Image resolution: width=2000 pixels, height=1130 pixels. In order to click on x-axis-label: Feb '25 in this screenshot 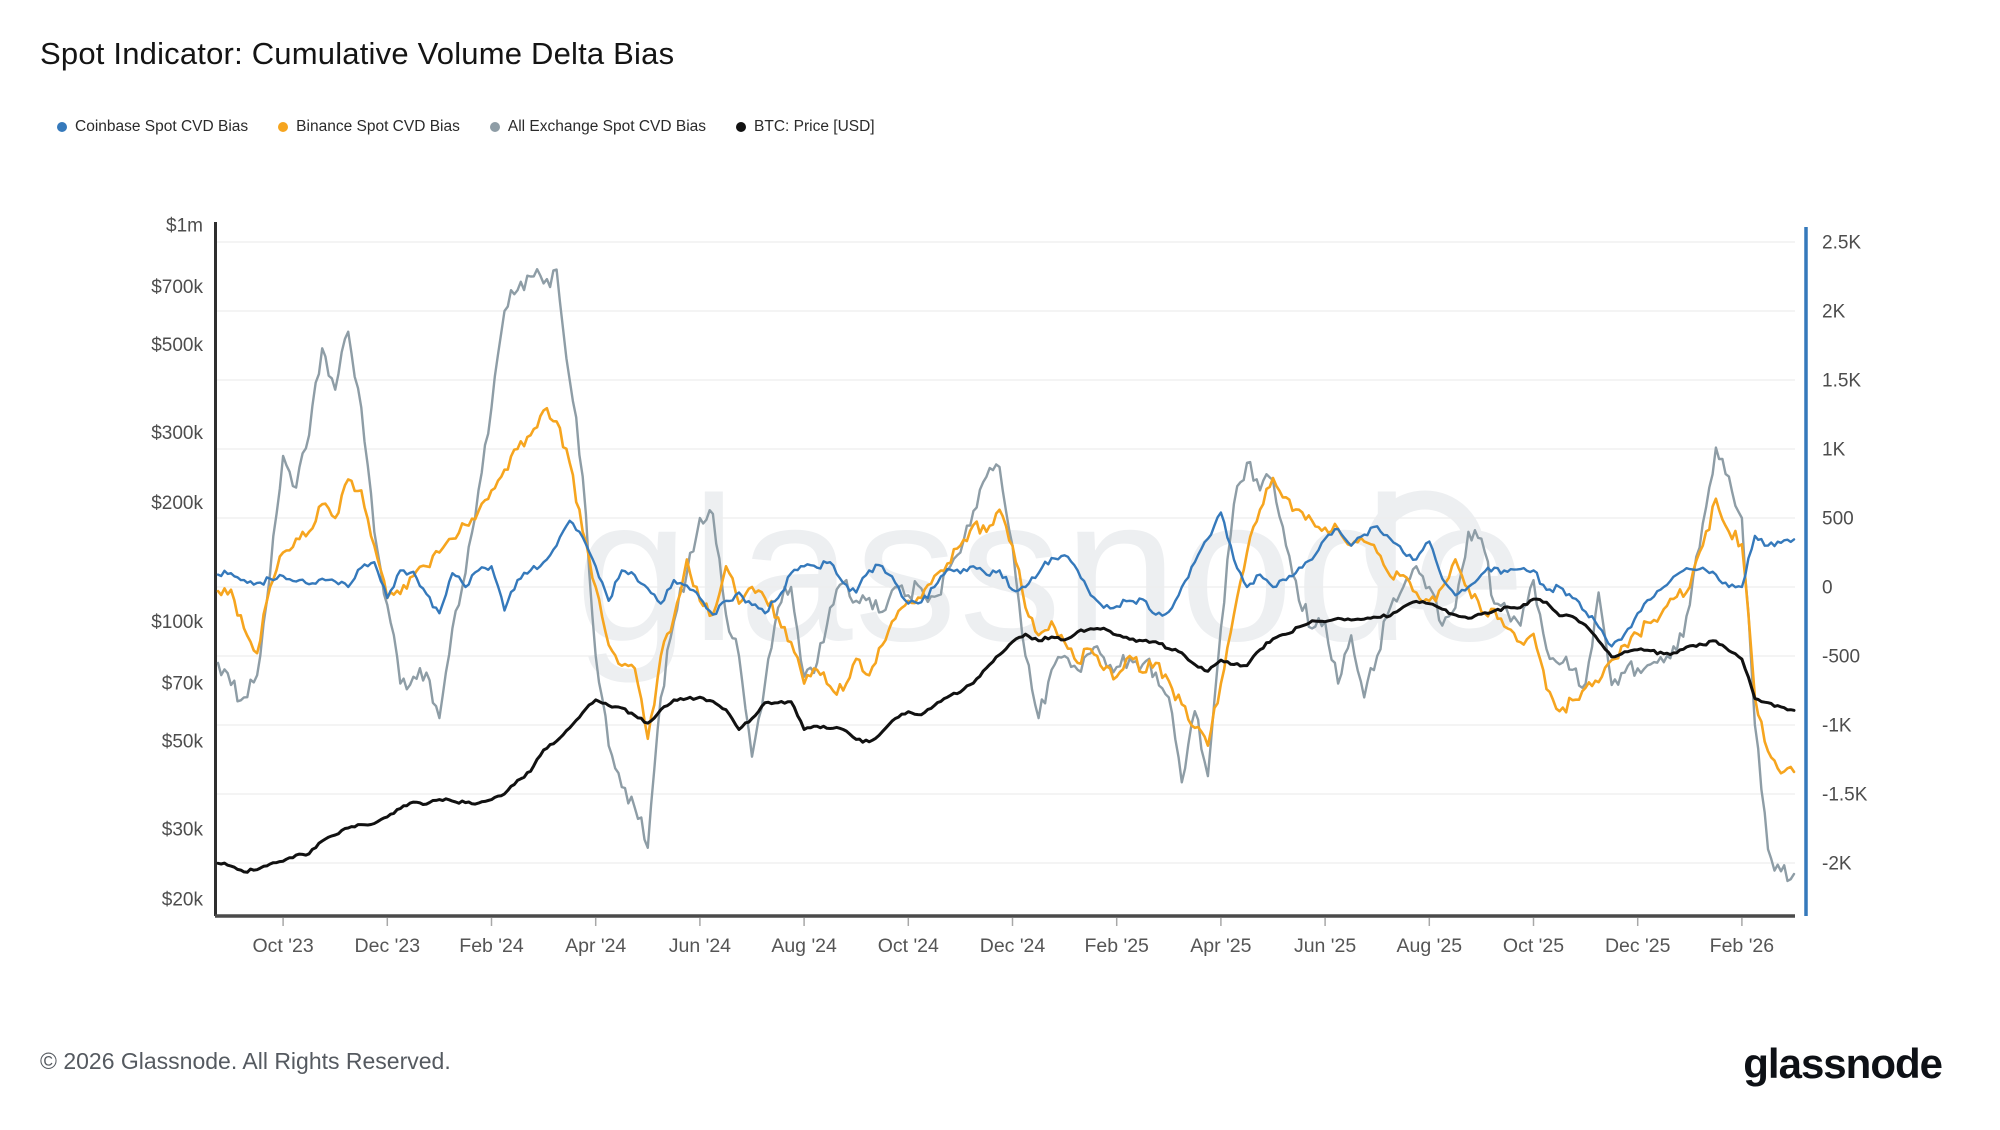, I will do `click(1116, 946)`.